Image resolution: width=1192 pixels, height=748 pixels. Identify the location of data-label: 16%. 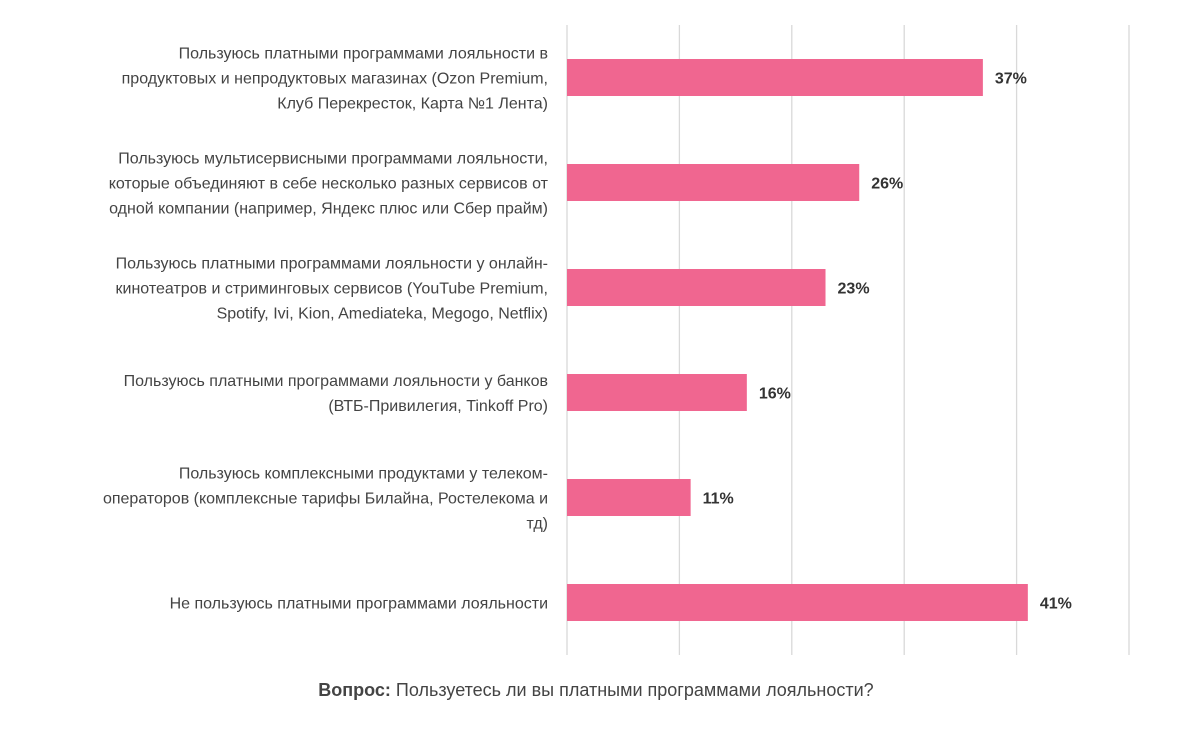
(775, 394).